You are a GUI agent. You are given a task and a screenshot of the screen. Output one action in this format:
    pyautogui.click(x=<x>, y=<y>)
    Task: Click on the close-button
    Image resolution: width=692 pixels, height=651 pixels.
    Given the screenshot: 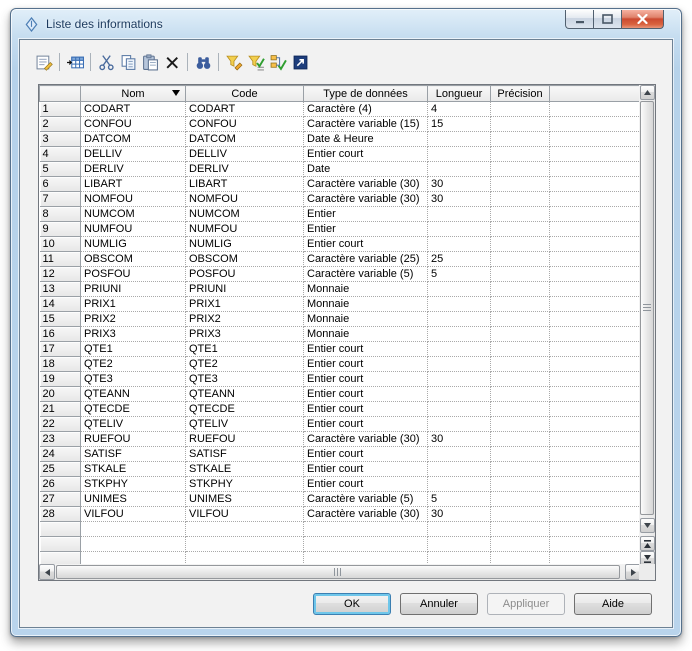 What is the action you would take?
    pyautogui.click(x=643, y=19)
    